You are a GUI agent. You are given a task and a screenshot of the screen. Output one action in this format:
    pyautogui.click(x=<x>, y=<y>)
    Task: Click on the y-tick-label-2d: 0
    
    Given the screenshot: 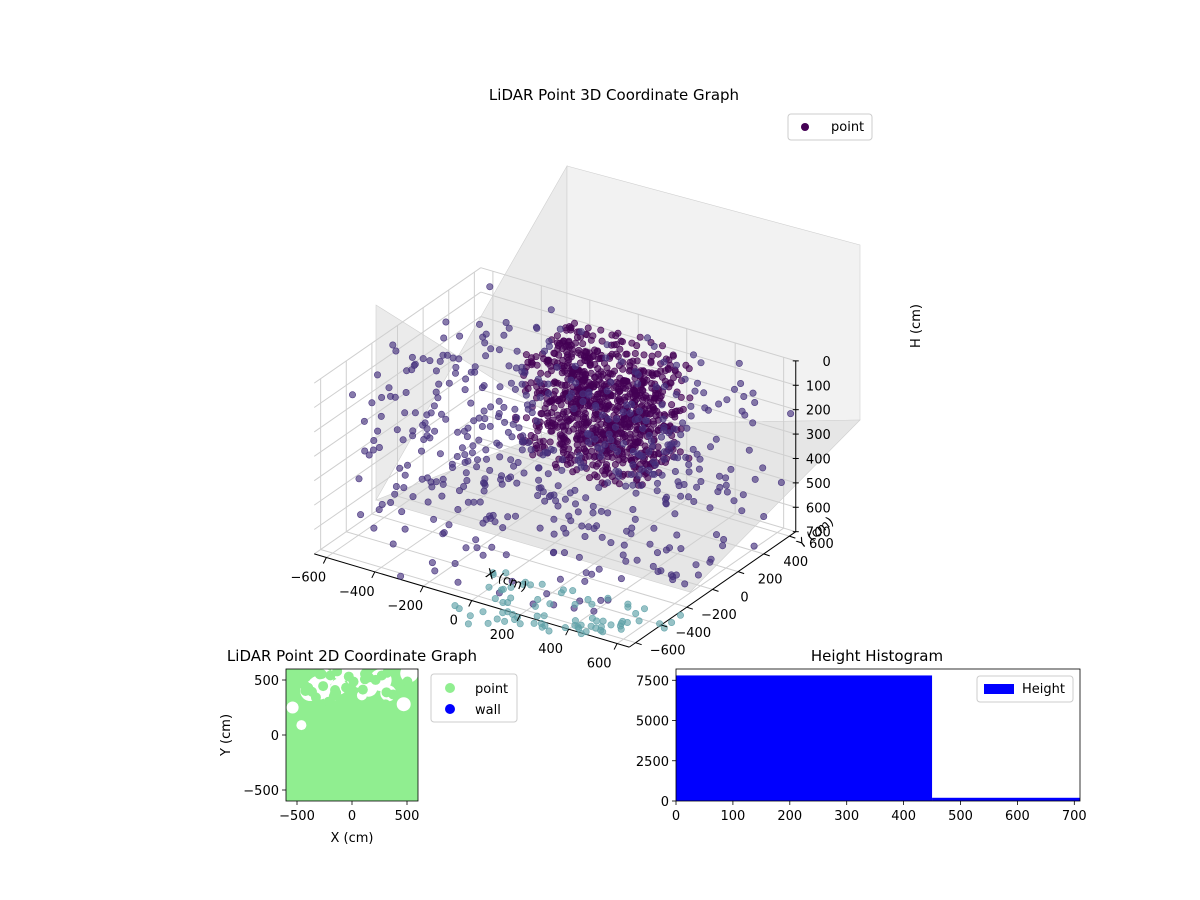 What is the action you would take?
    pyautogui.click(x=275, y=736)
    